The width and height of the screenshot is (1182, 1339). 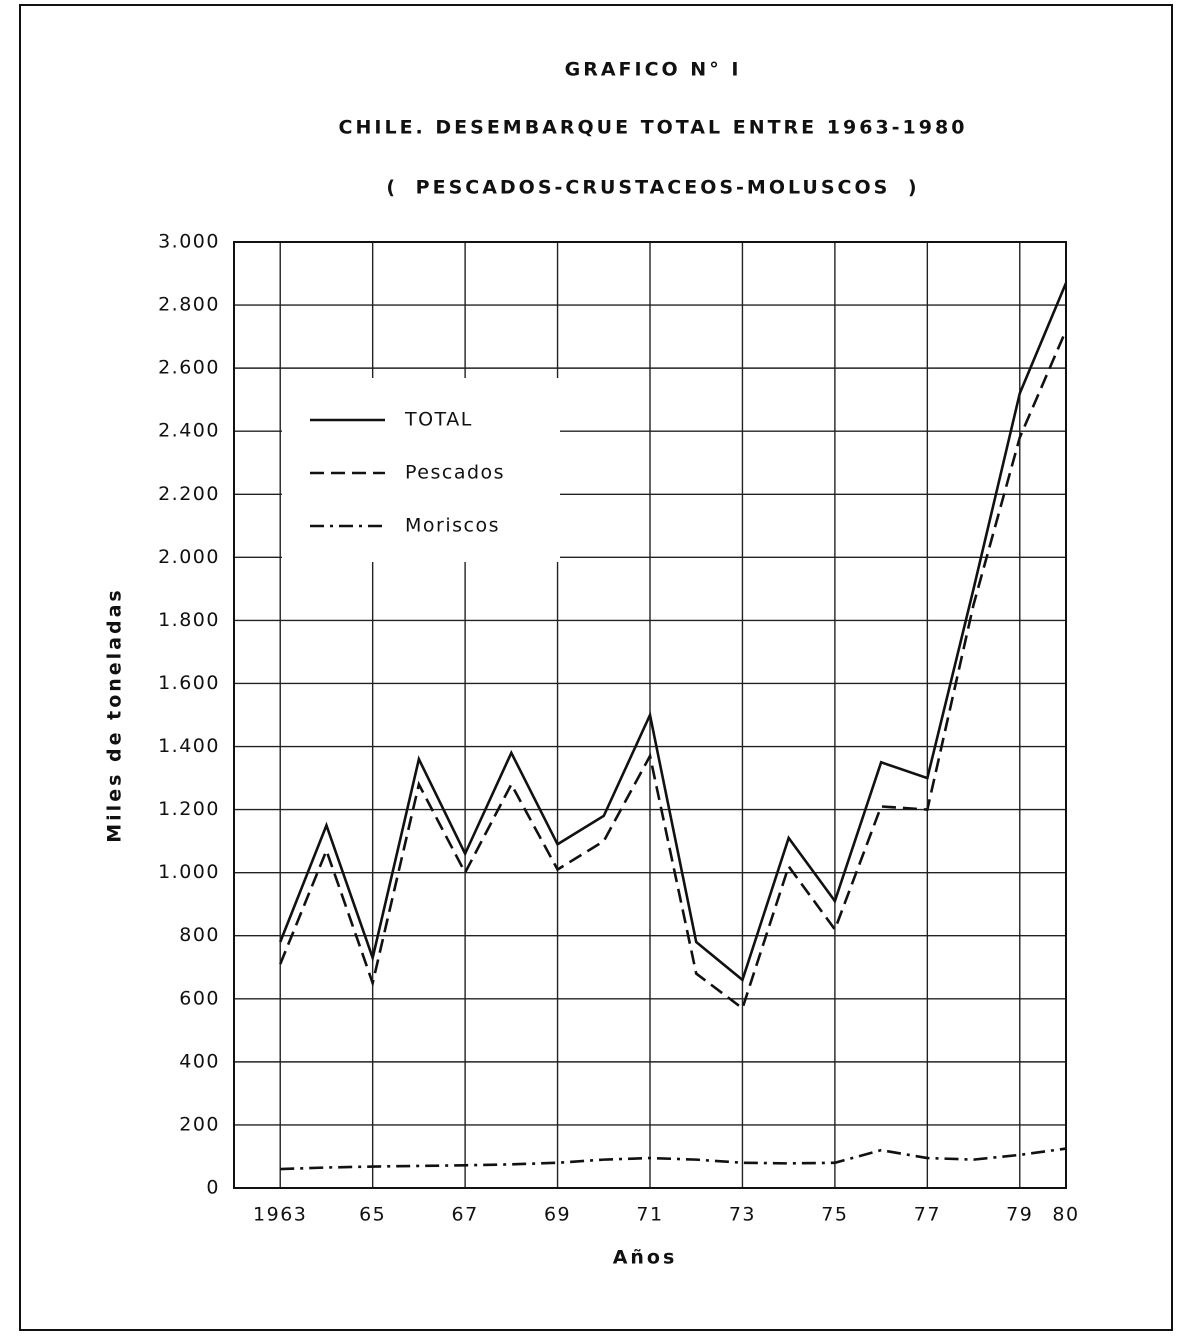 I want to click on y-tick-label: 2.000, so click(x=189, y=557).